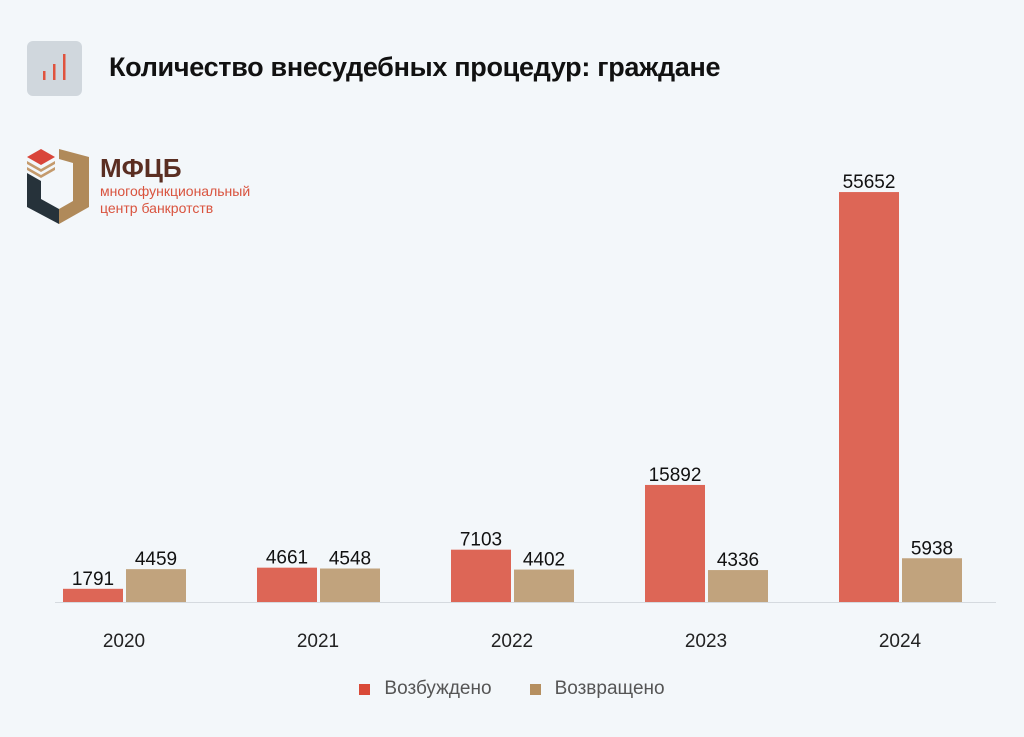 The width and height of the screenshot is (1024, 737). I want to click on legend-label-returned: Возвращено, so click(609, 688).